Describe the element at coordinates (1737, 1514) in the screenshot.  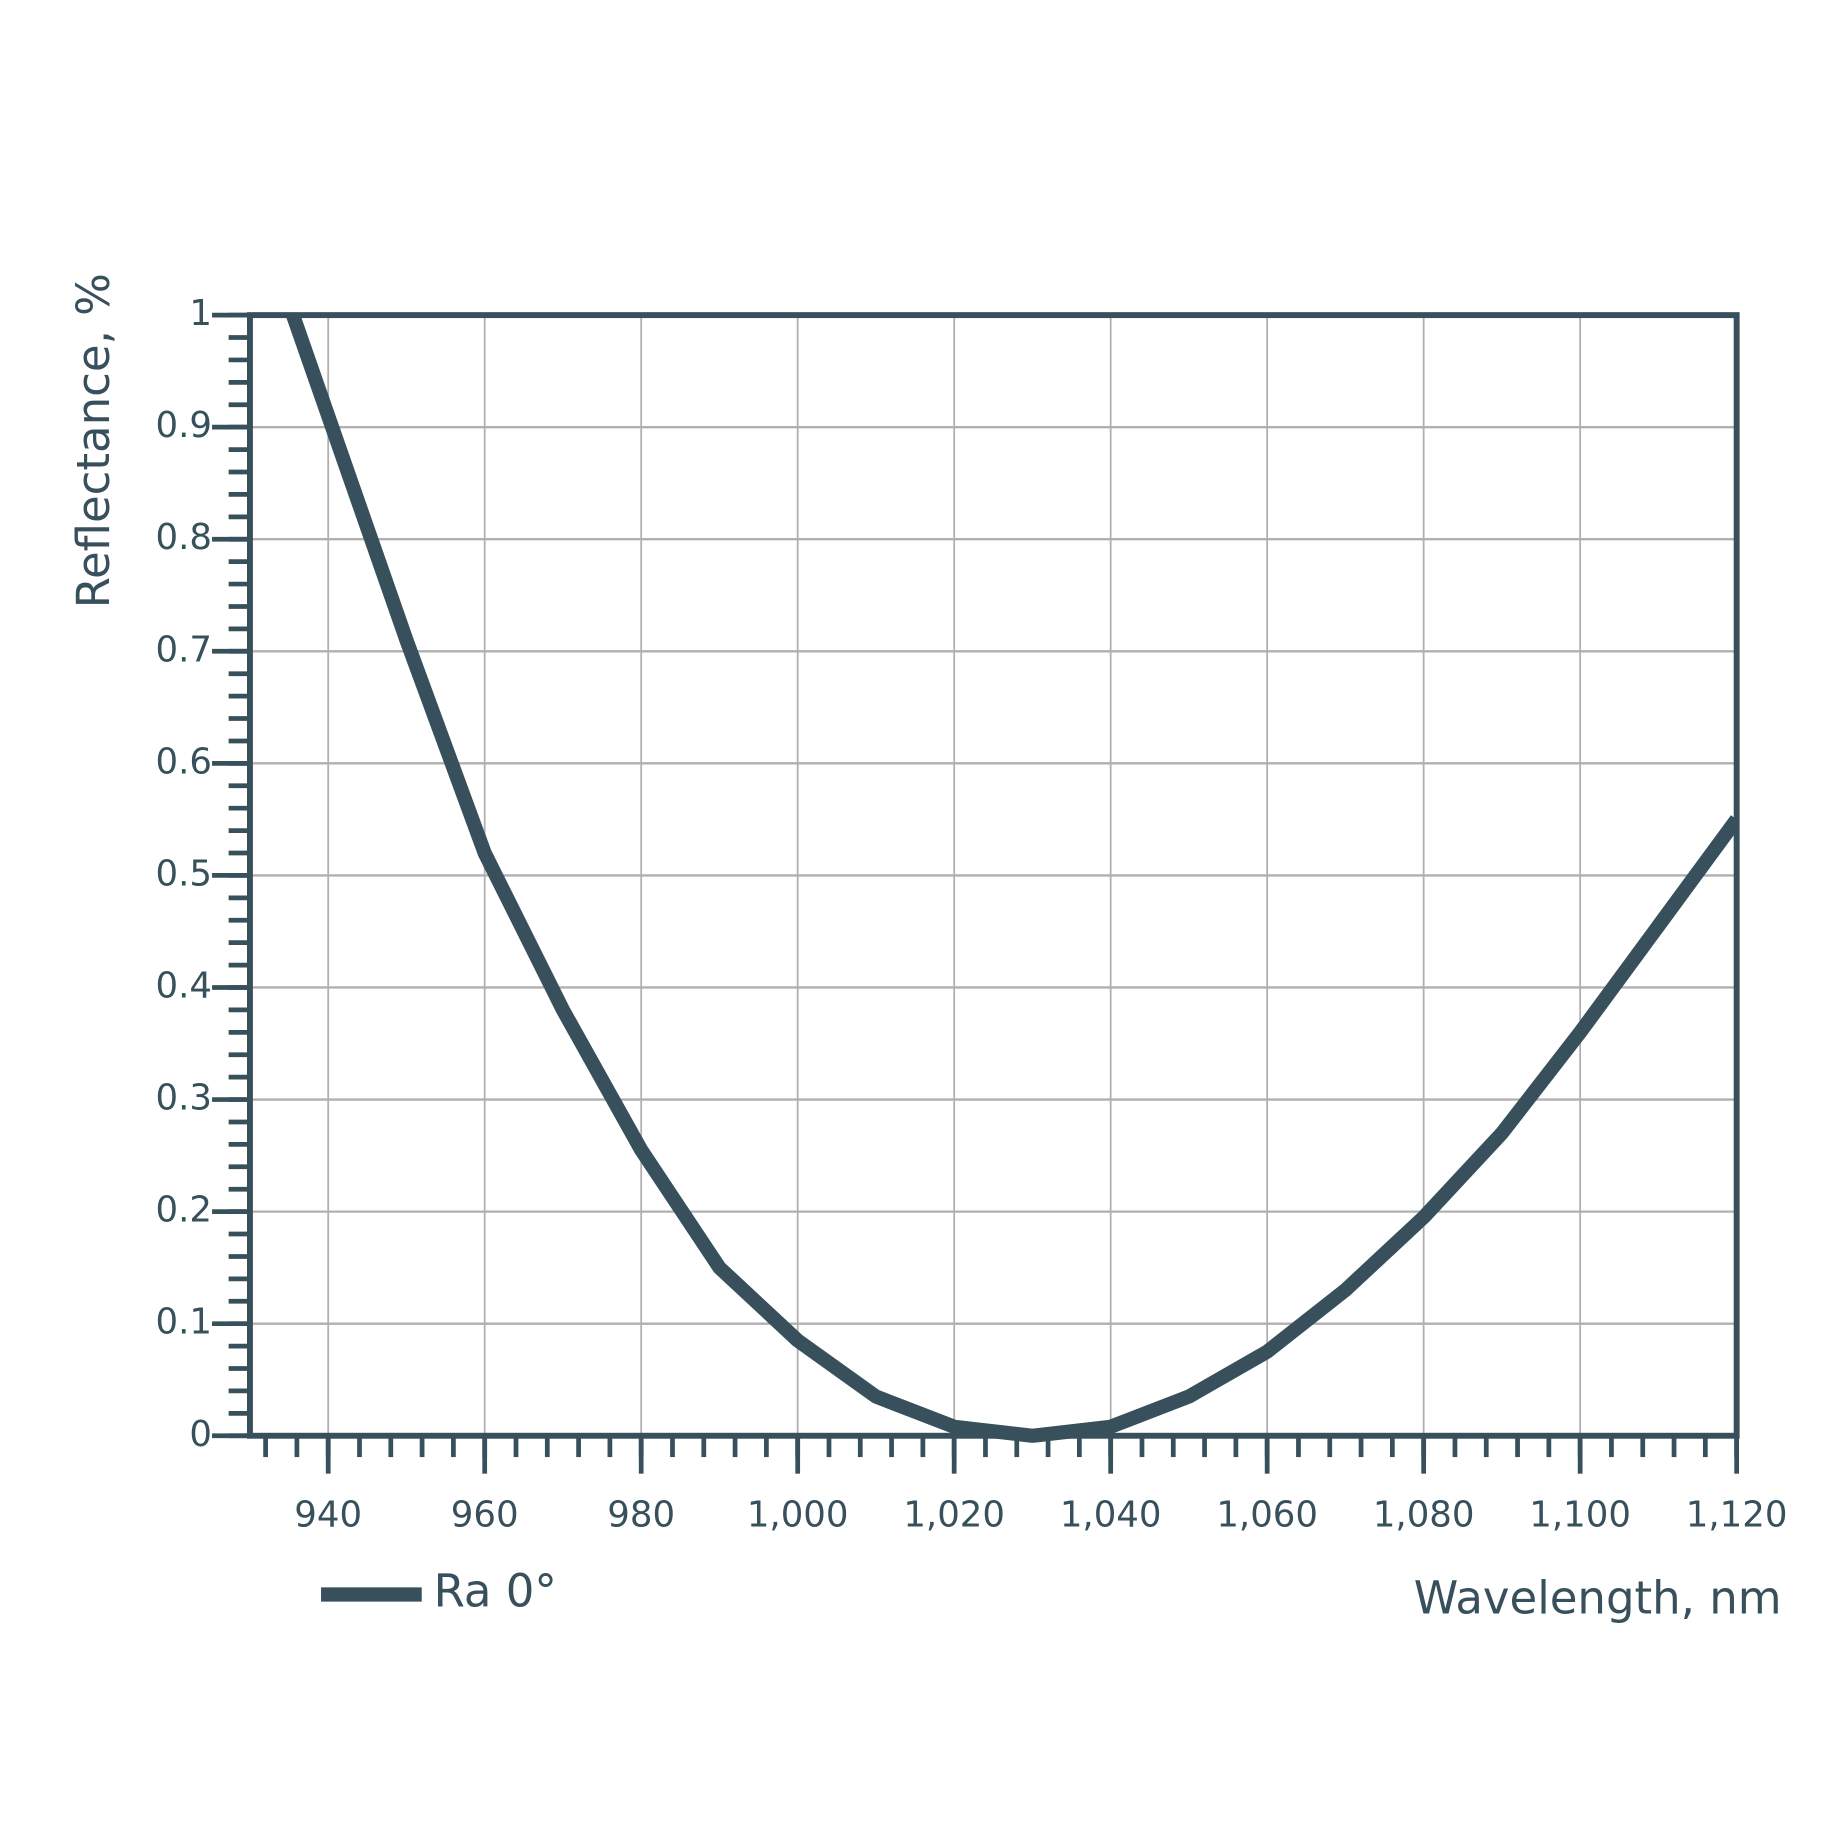
I see `x-tick-label: 1,120` at that location.